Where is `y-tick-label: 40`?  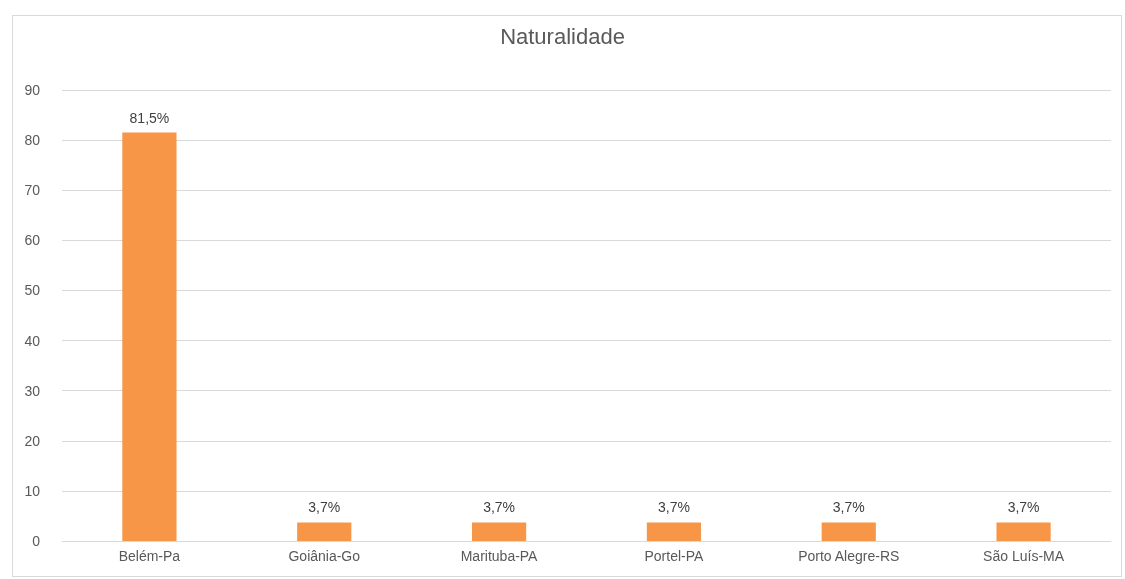
y-tick-label: 40 is located at coordinates (32, 340).